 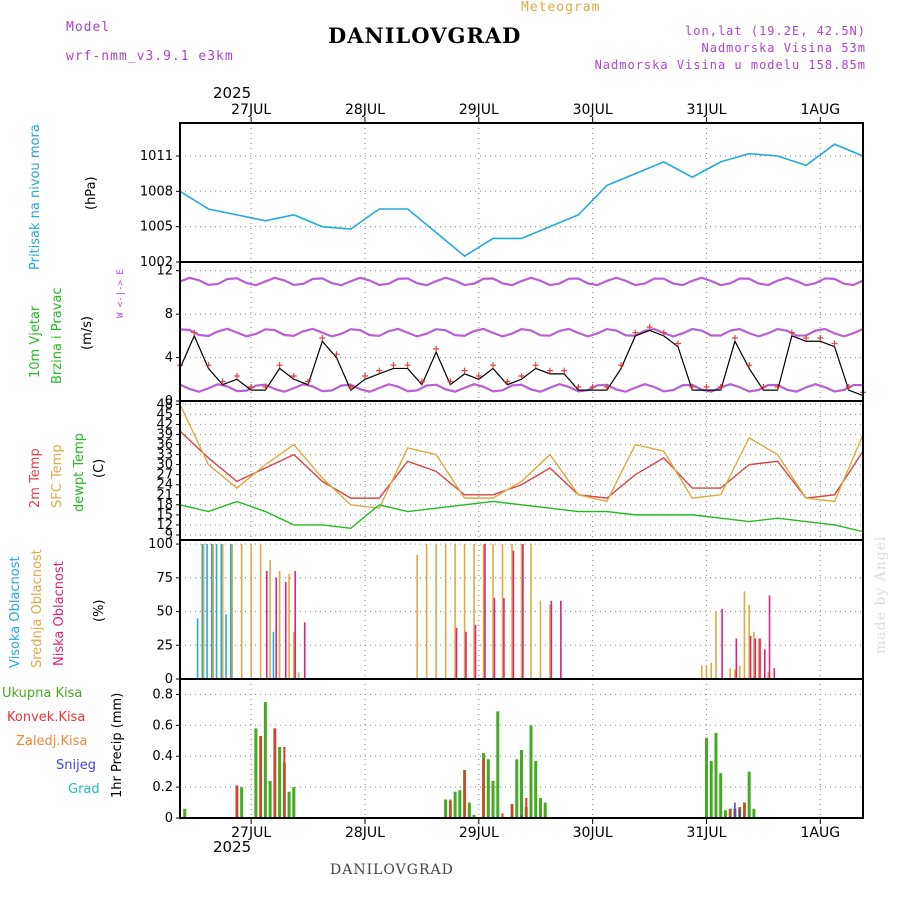 I want to click on y-tick-label: 39, so click(x=164, y=434).